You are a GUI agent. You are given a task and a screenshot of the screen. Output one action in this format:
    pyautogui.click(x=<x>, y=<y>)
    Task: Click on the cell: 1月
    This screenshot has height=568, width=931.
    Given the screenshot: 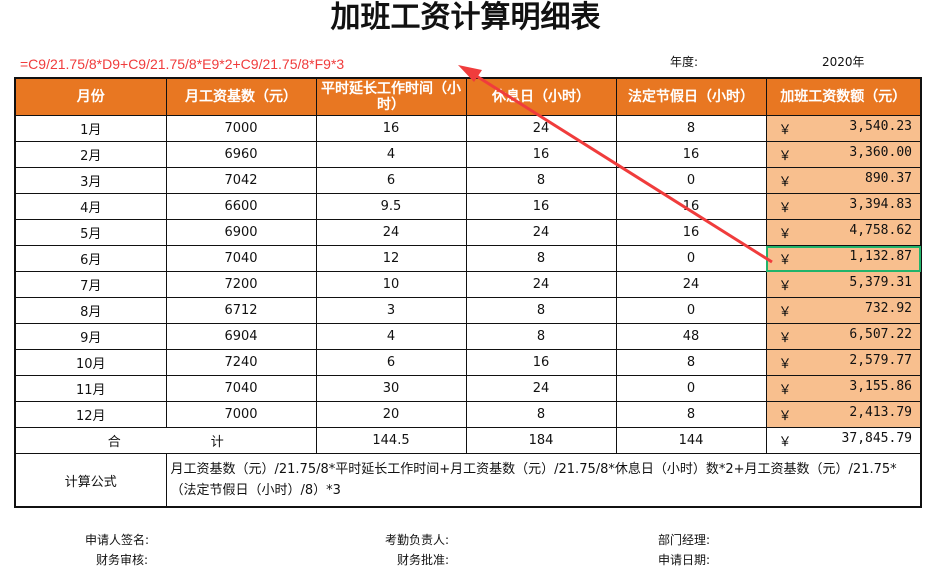 What is the action you would take?
    pyautogui.click(x=90, y=128)
    